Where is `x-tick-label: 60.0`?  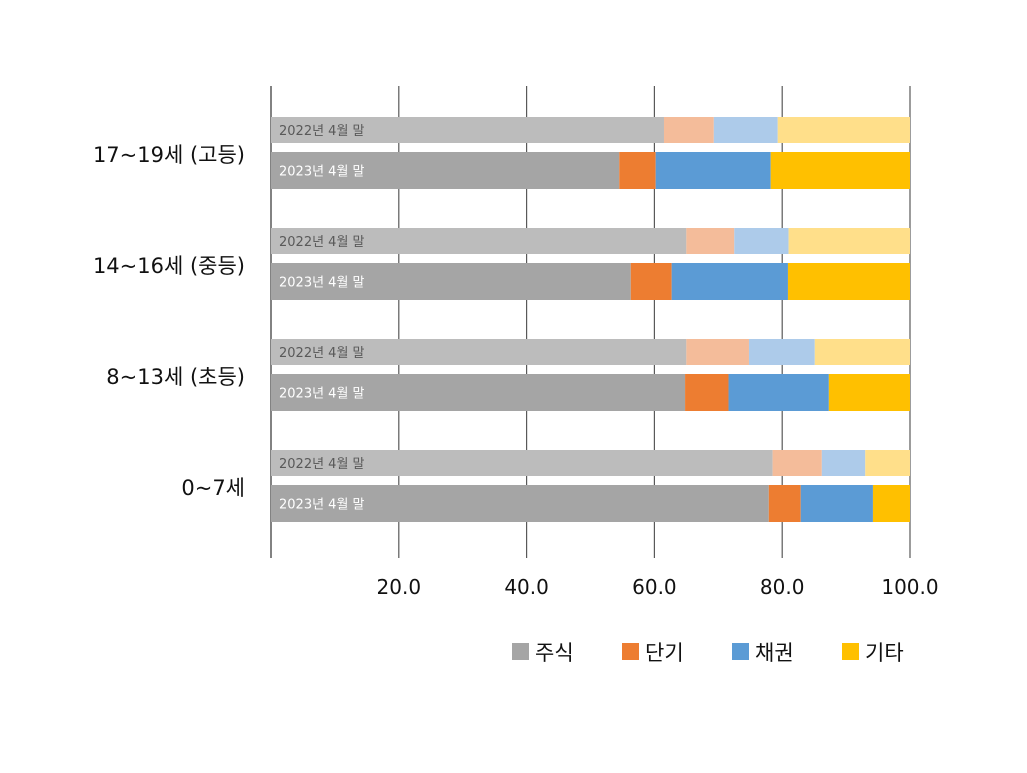 x-tick-label: 60.0 is located at coordinates (654, 587).